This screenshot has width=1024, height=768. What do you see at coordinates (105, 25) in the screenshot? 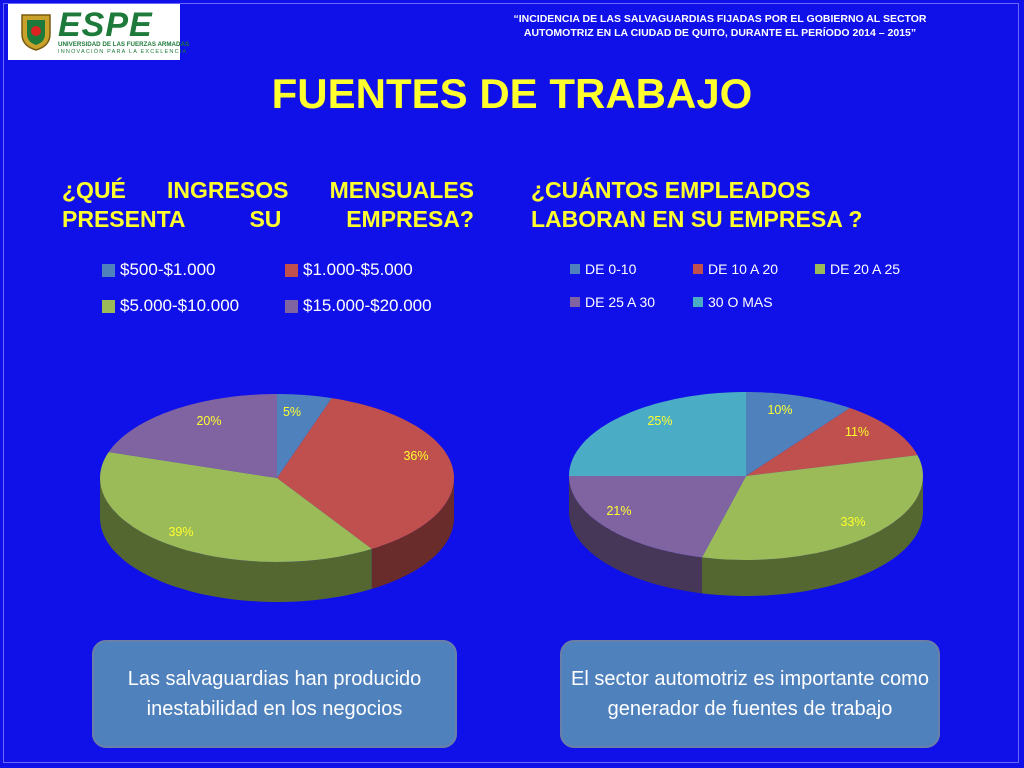
I see `logo-text: ESPE` at bounding box center [105, 25].